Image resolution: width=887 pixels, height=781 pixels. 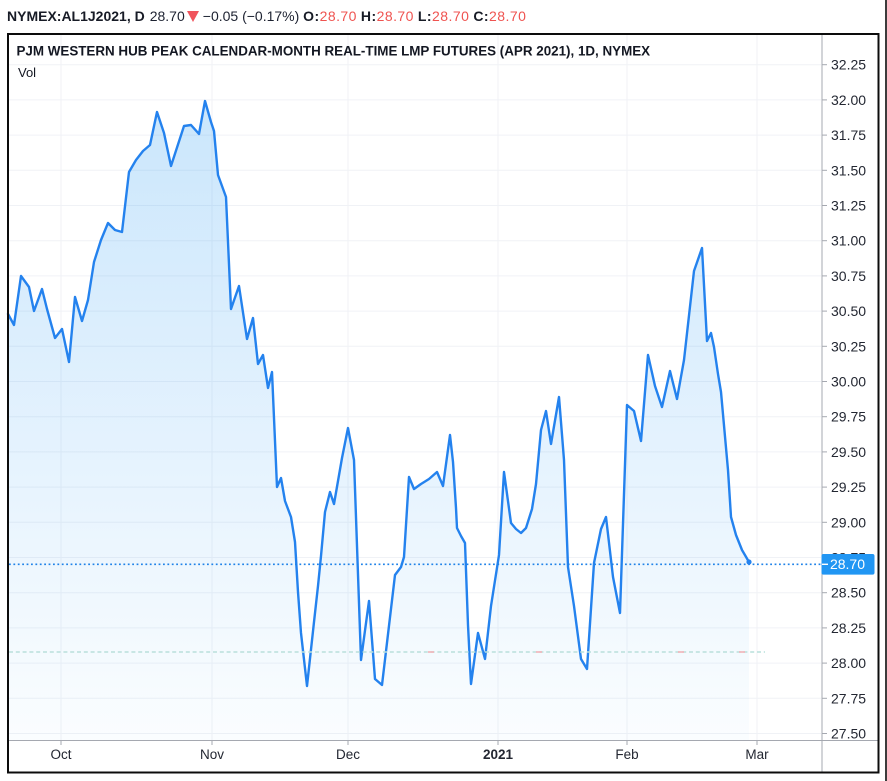 I want to click on svg-text: 28.50, so click(x=848, y=593).